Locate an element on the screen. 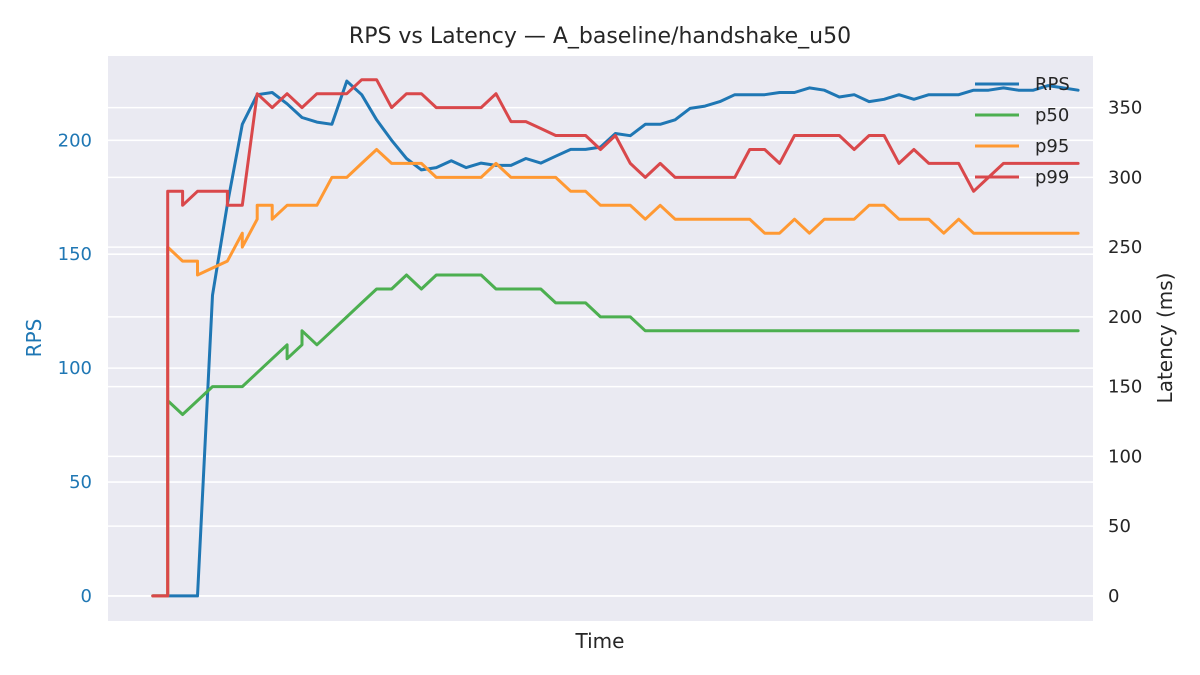 This screenshot has height=675, width=1200. left-tick-label: 0 is located at coordinates (86, 596).